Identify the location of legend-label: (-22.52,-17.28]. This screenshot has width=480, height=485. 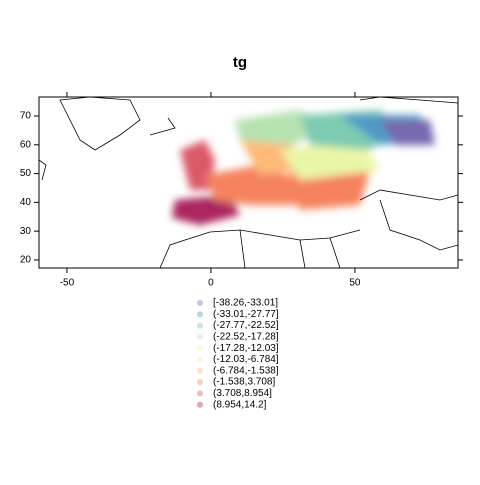
(246, 337).